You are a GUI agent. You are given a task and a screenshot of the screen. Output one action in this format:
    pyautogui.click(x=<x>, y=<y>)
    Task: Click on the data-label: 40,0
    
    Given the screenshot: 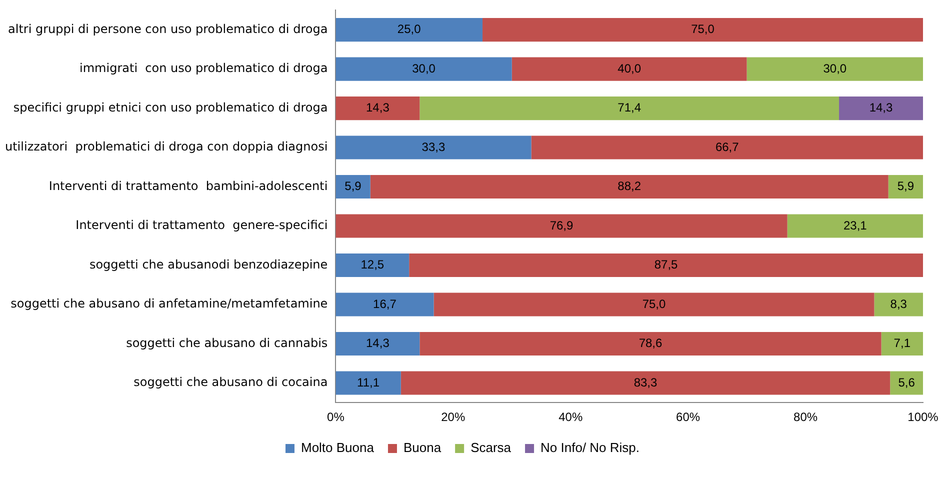 What is the action you would take?
    pyautogui.click(x=630, y=68)
    